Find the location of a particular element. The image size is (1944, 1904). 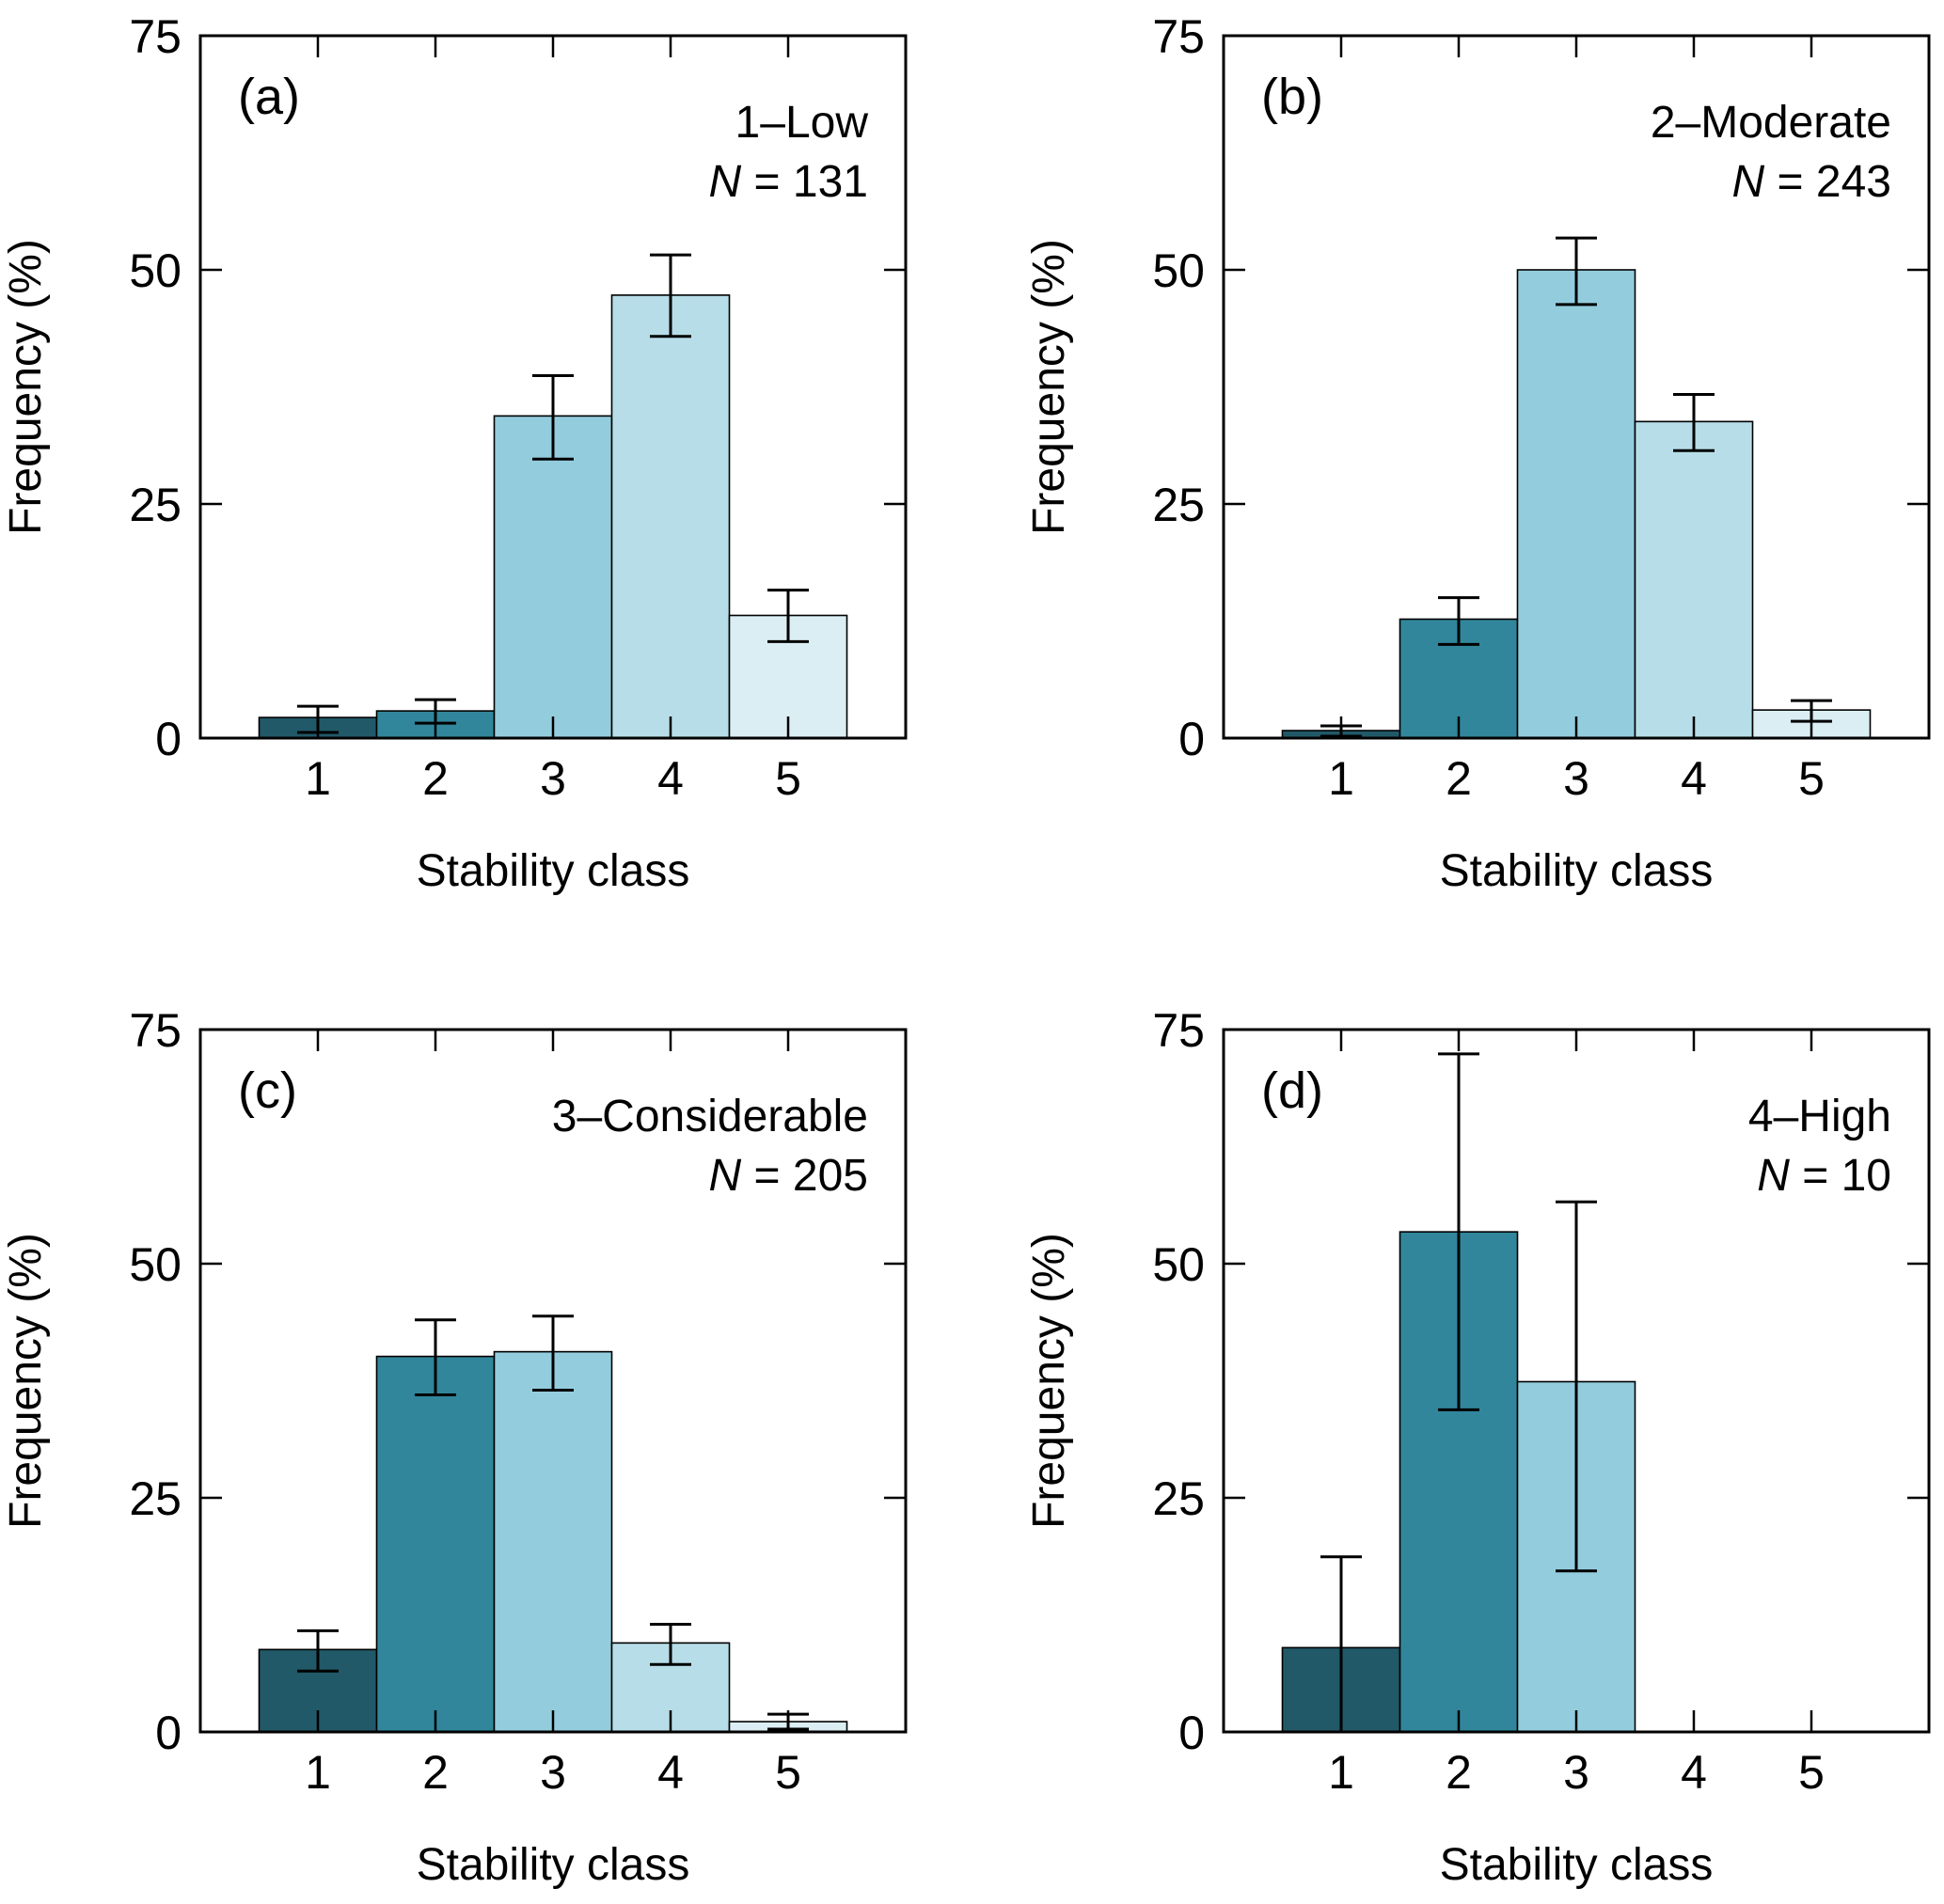

danger-level-label: 2–Moderate is located at coordinates (1771, 123).